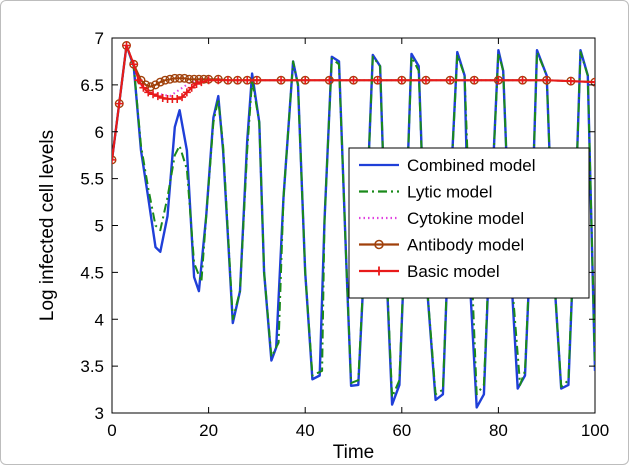 Image resolution: width=629 pixels, height=465 pixels. Describe the element at coordinates (465, 245) in the screenshot. I see `legend-label: Antibody model` at that location.